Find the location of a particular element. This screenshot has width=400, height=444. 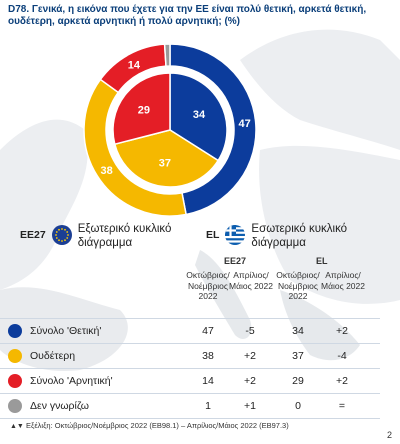

swatch-neutral is located at coordinates (15, 356).